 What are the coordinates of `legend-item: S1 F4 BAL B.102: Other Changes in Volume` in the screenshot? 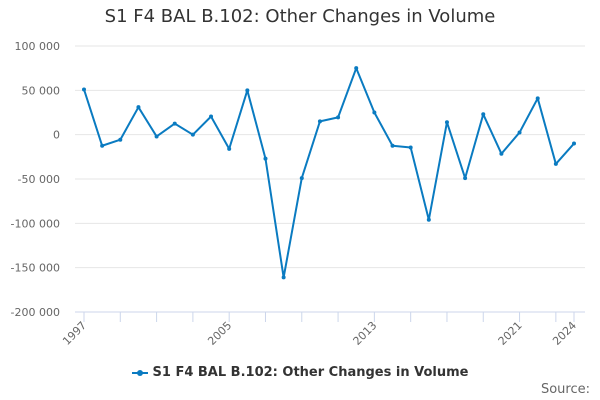 It's located at (300, 372).